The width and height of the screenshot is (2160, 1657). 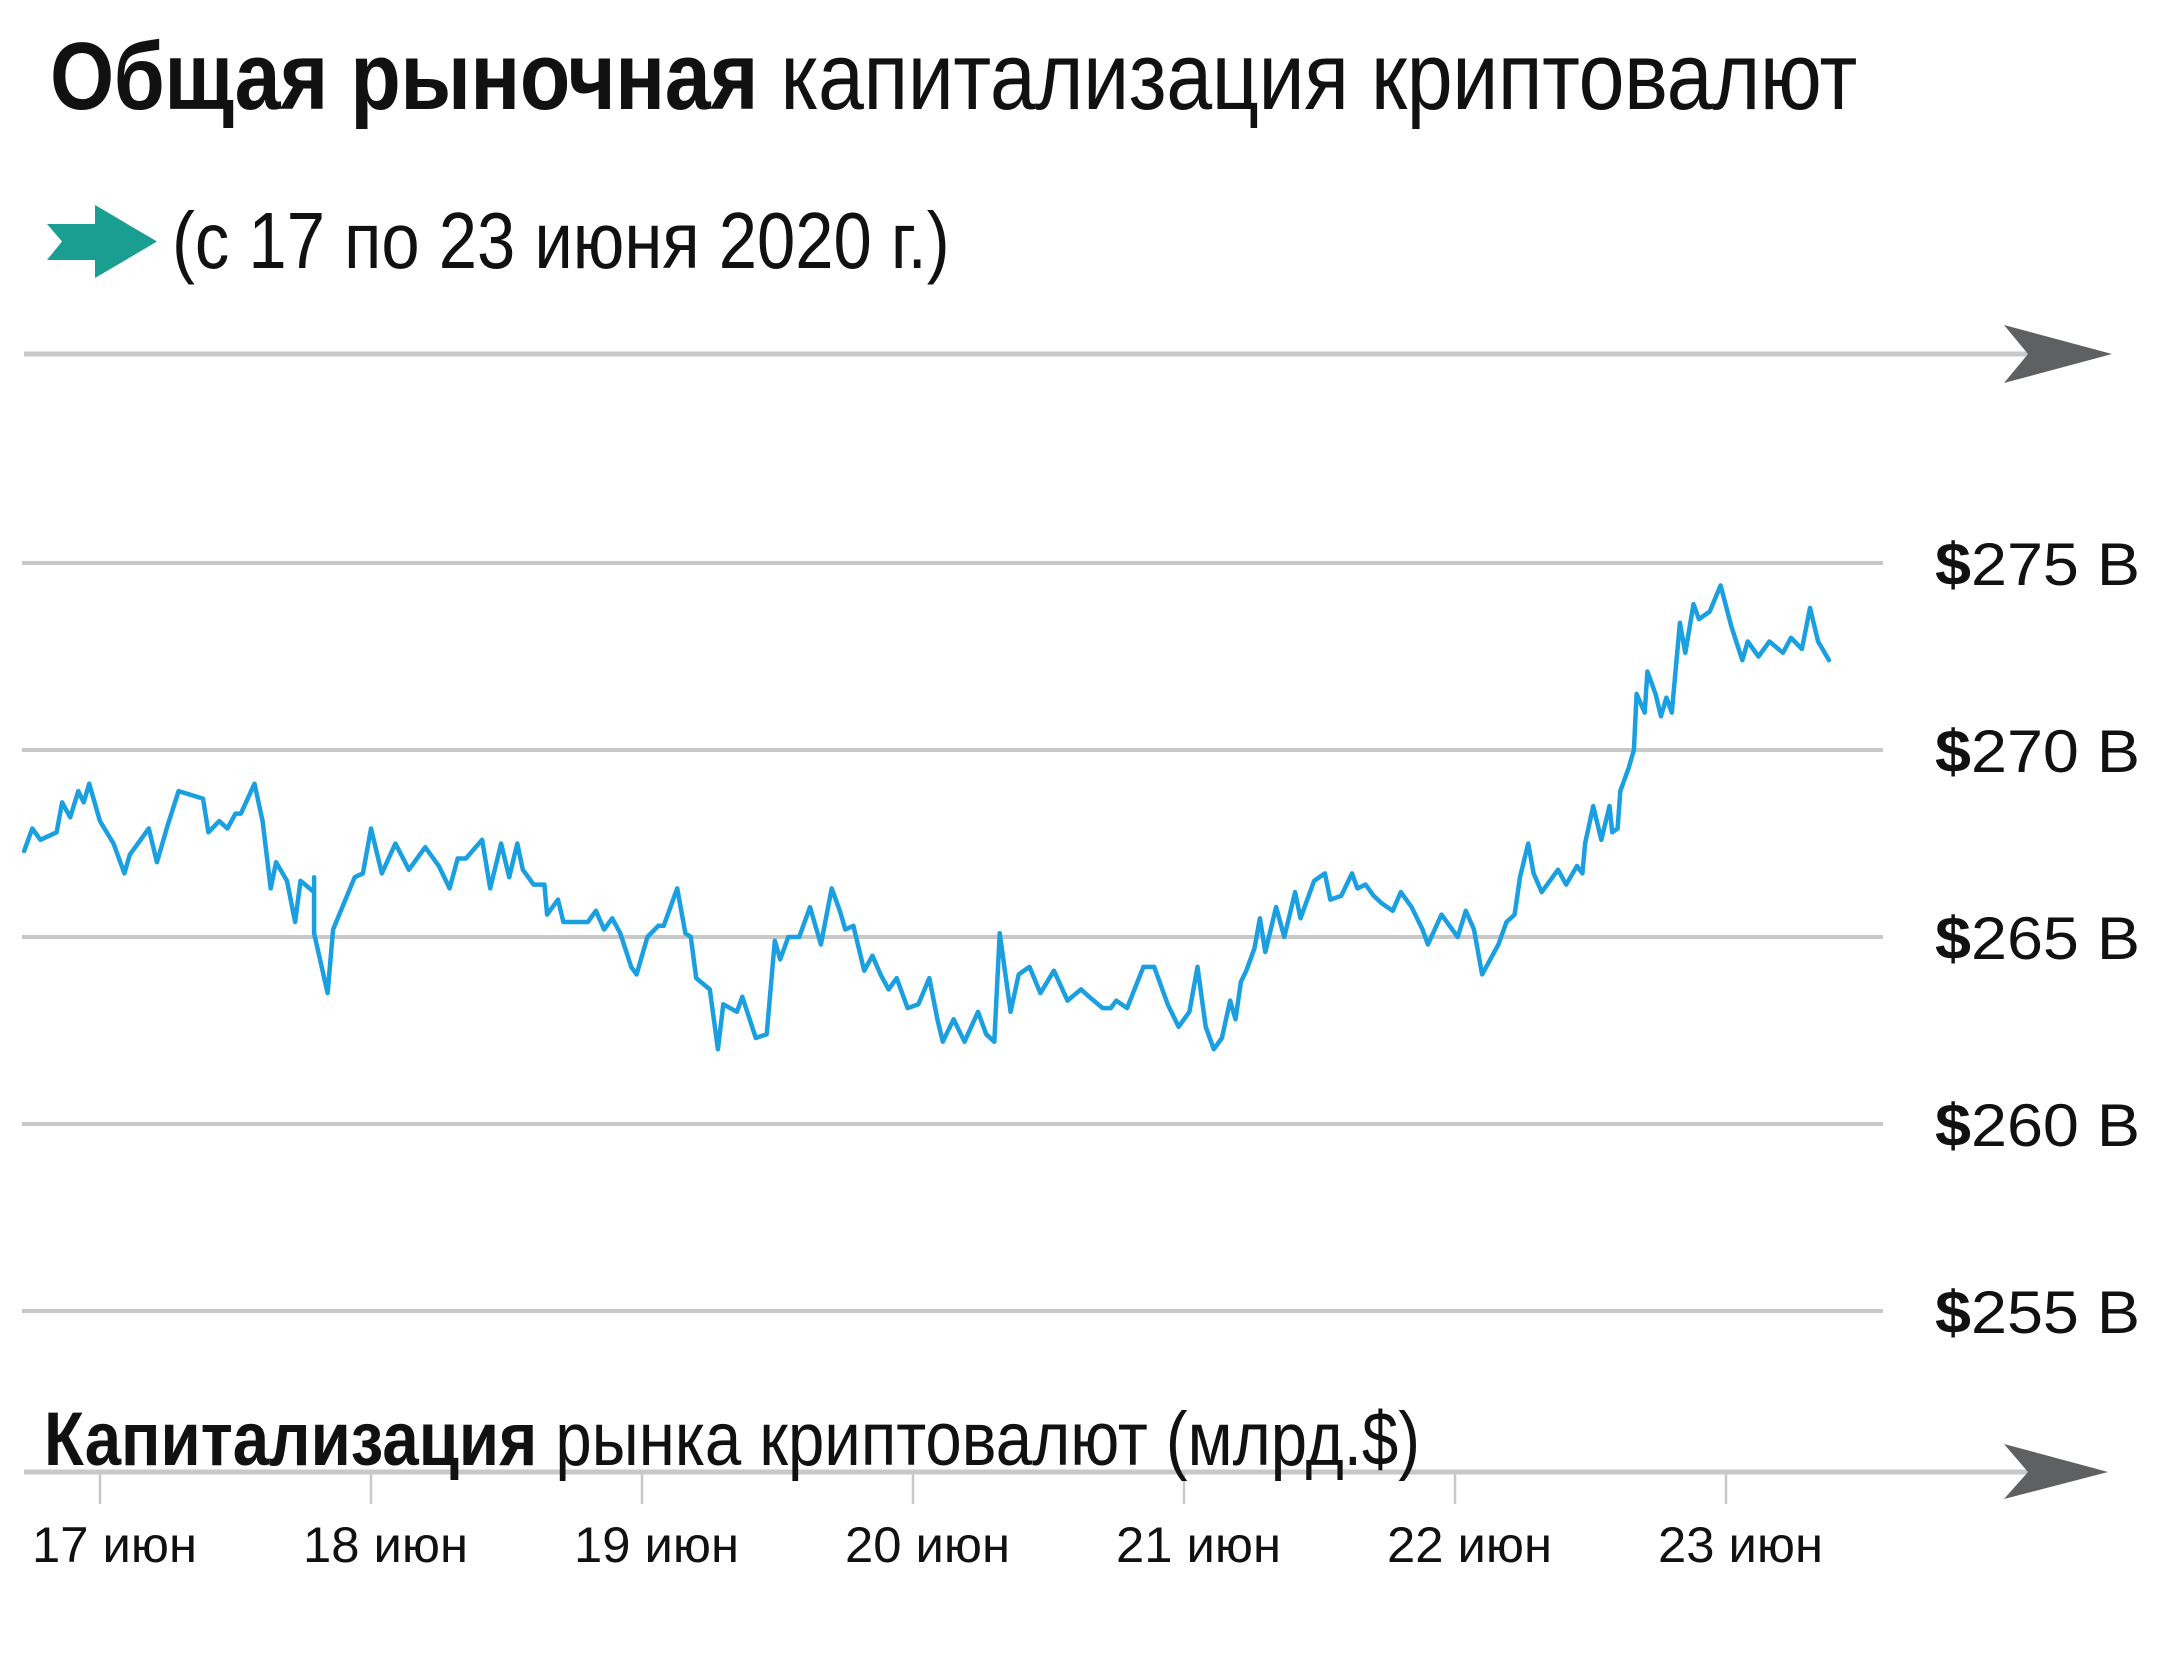 What do you see at coordinates (656, 1545) in the screenshot?
I see `x-axis-label: 19 июн` at bounding box center [656, 1545].